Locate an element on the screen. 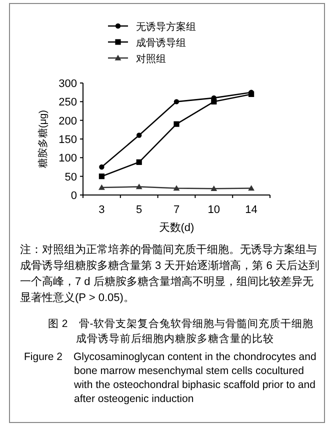 The height and width of the screenshot is (440, 334). y-tick-label: 0 is located at coordinates (73, 196).